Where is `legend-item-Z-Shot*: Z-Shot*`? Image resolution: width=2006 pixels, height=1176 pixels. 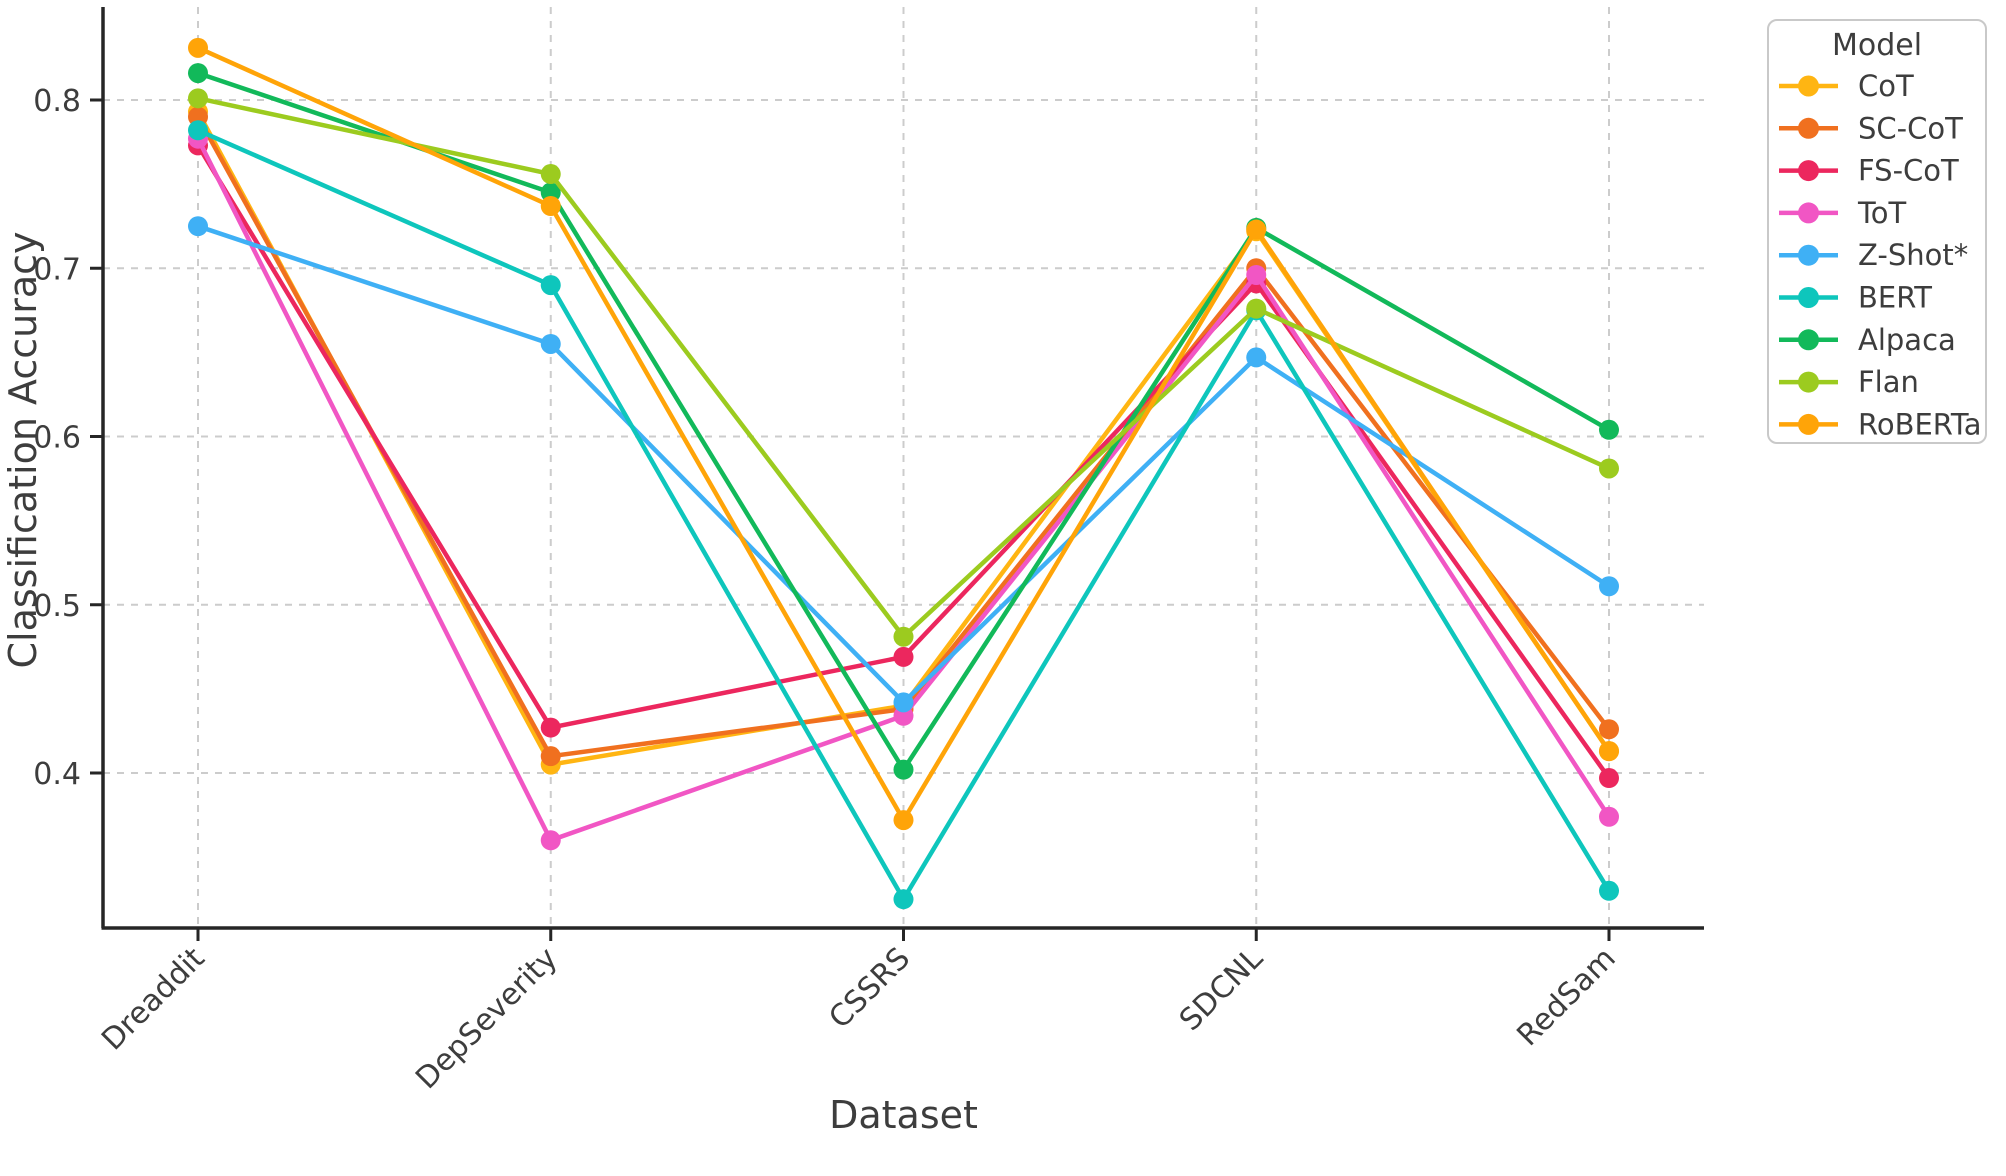 legend-item-Z-Shot*: Z-Shot* is located at coordinates (1873, 255).